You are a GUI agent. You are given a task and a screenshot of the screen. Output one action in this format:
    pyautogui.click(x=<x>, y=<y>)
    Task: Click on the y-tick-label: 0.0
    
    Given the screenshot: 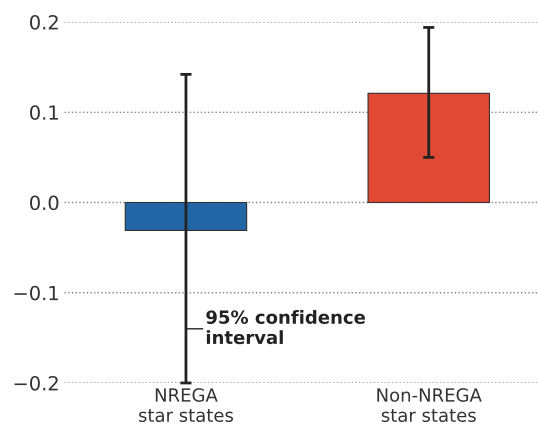 What is the action you would take?
    pyautogui.click(x=44, y=202)
    